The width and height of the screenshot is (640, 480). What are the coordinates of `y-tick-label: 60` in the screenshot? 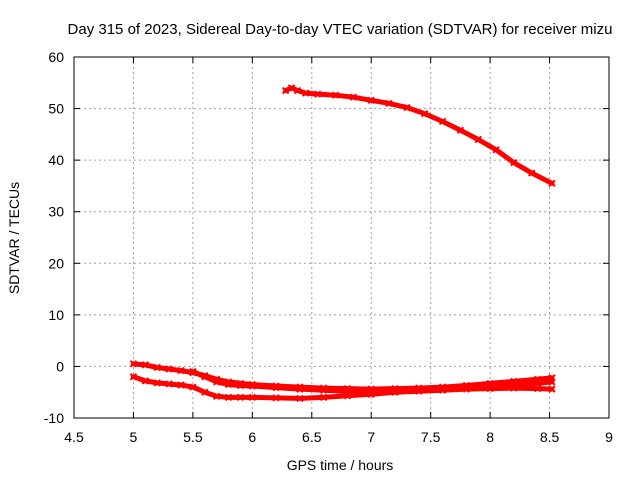 It's located at (56, 57).